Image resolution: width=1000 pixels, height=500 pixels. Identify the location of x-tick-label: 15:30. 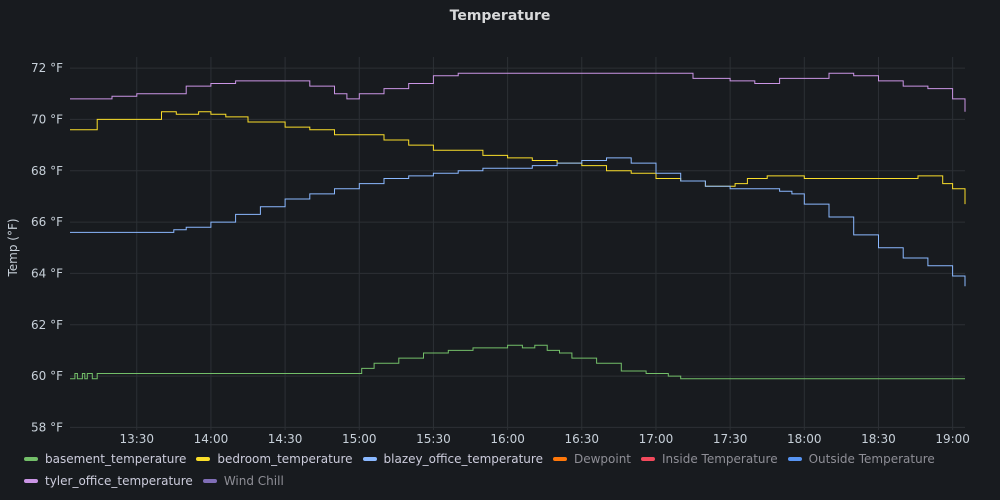
(433, 438).